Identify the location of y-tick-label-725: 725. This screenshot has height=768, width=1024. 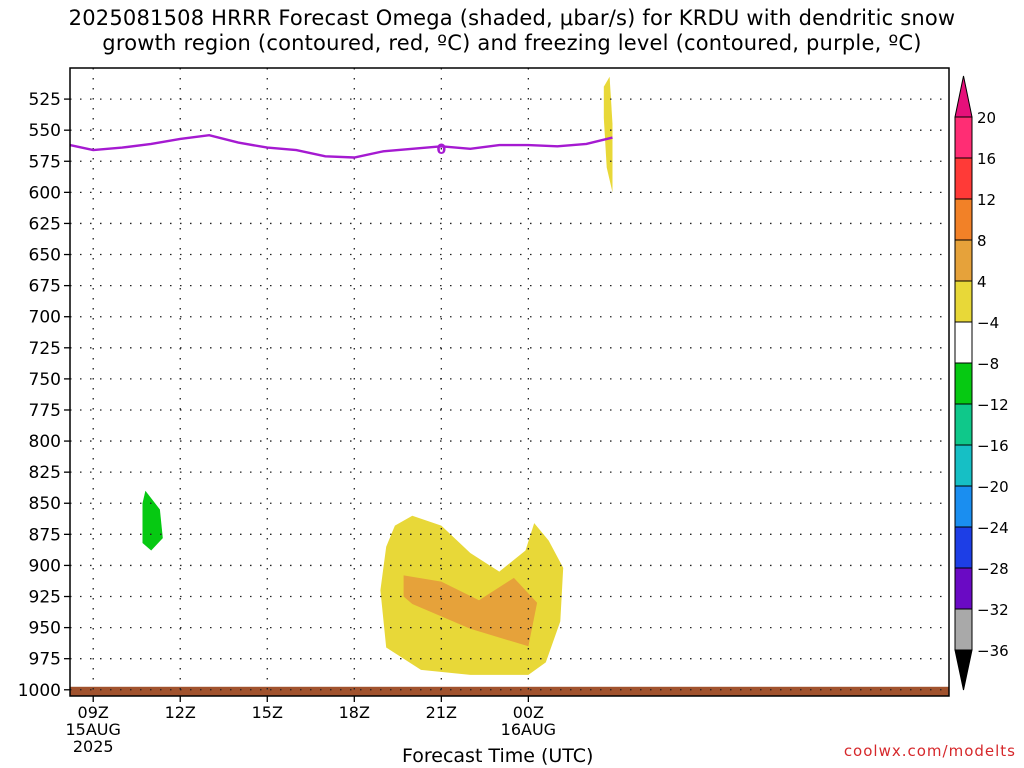
(45, 349).